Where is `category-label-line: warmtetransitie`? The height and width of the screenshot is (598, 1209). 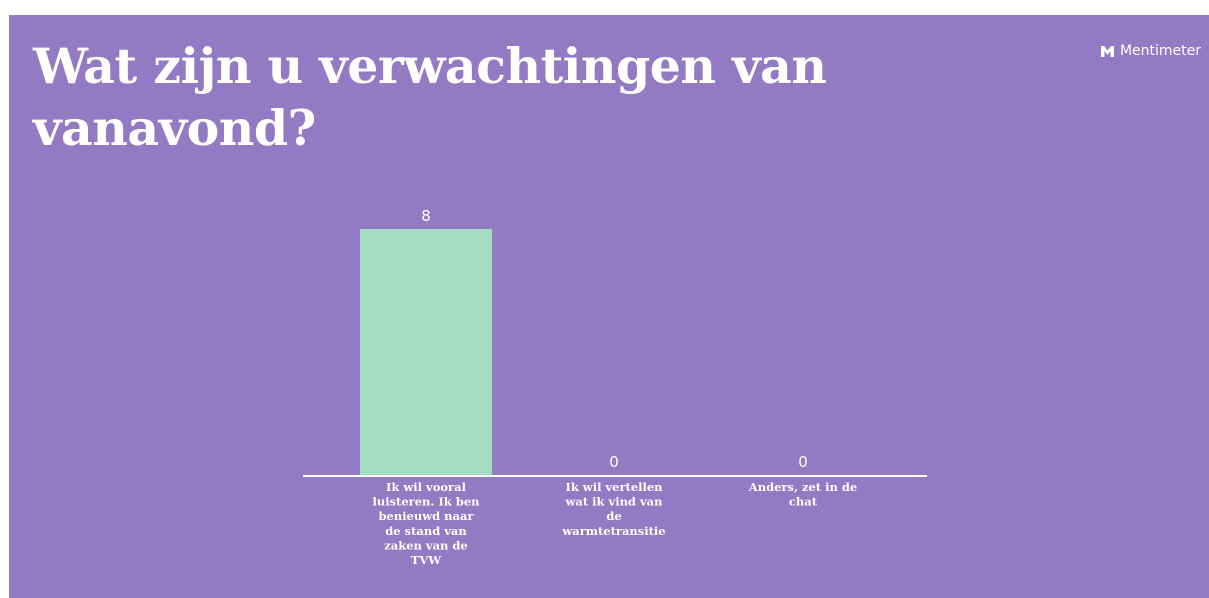
category-label-line: warmtetransitie is located at coordinates (613, 531).